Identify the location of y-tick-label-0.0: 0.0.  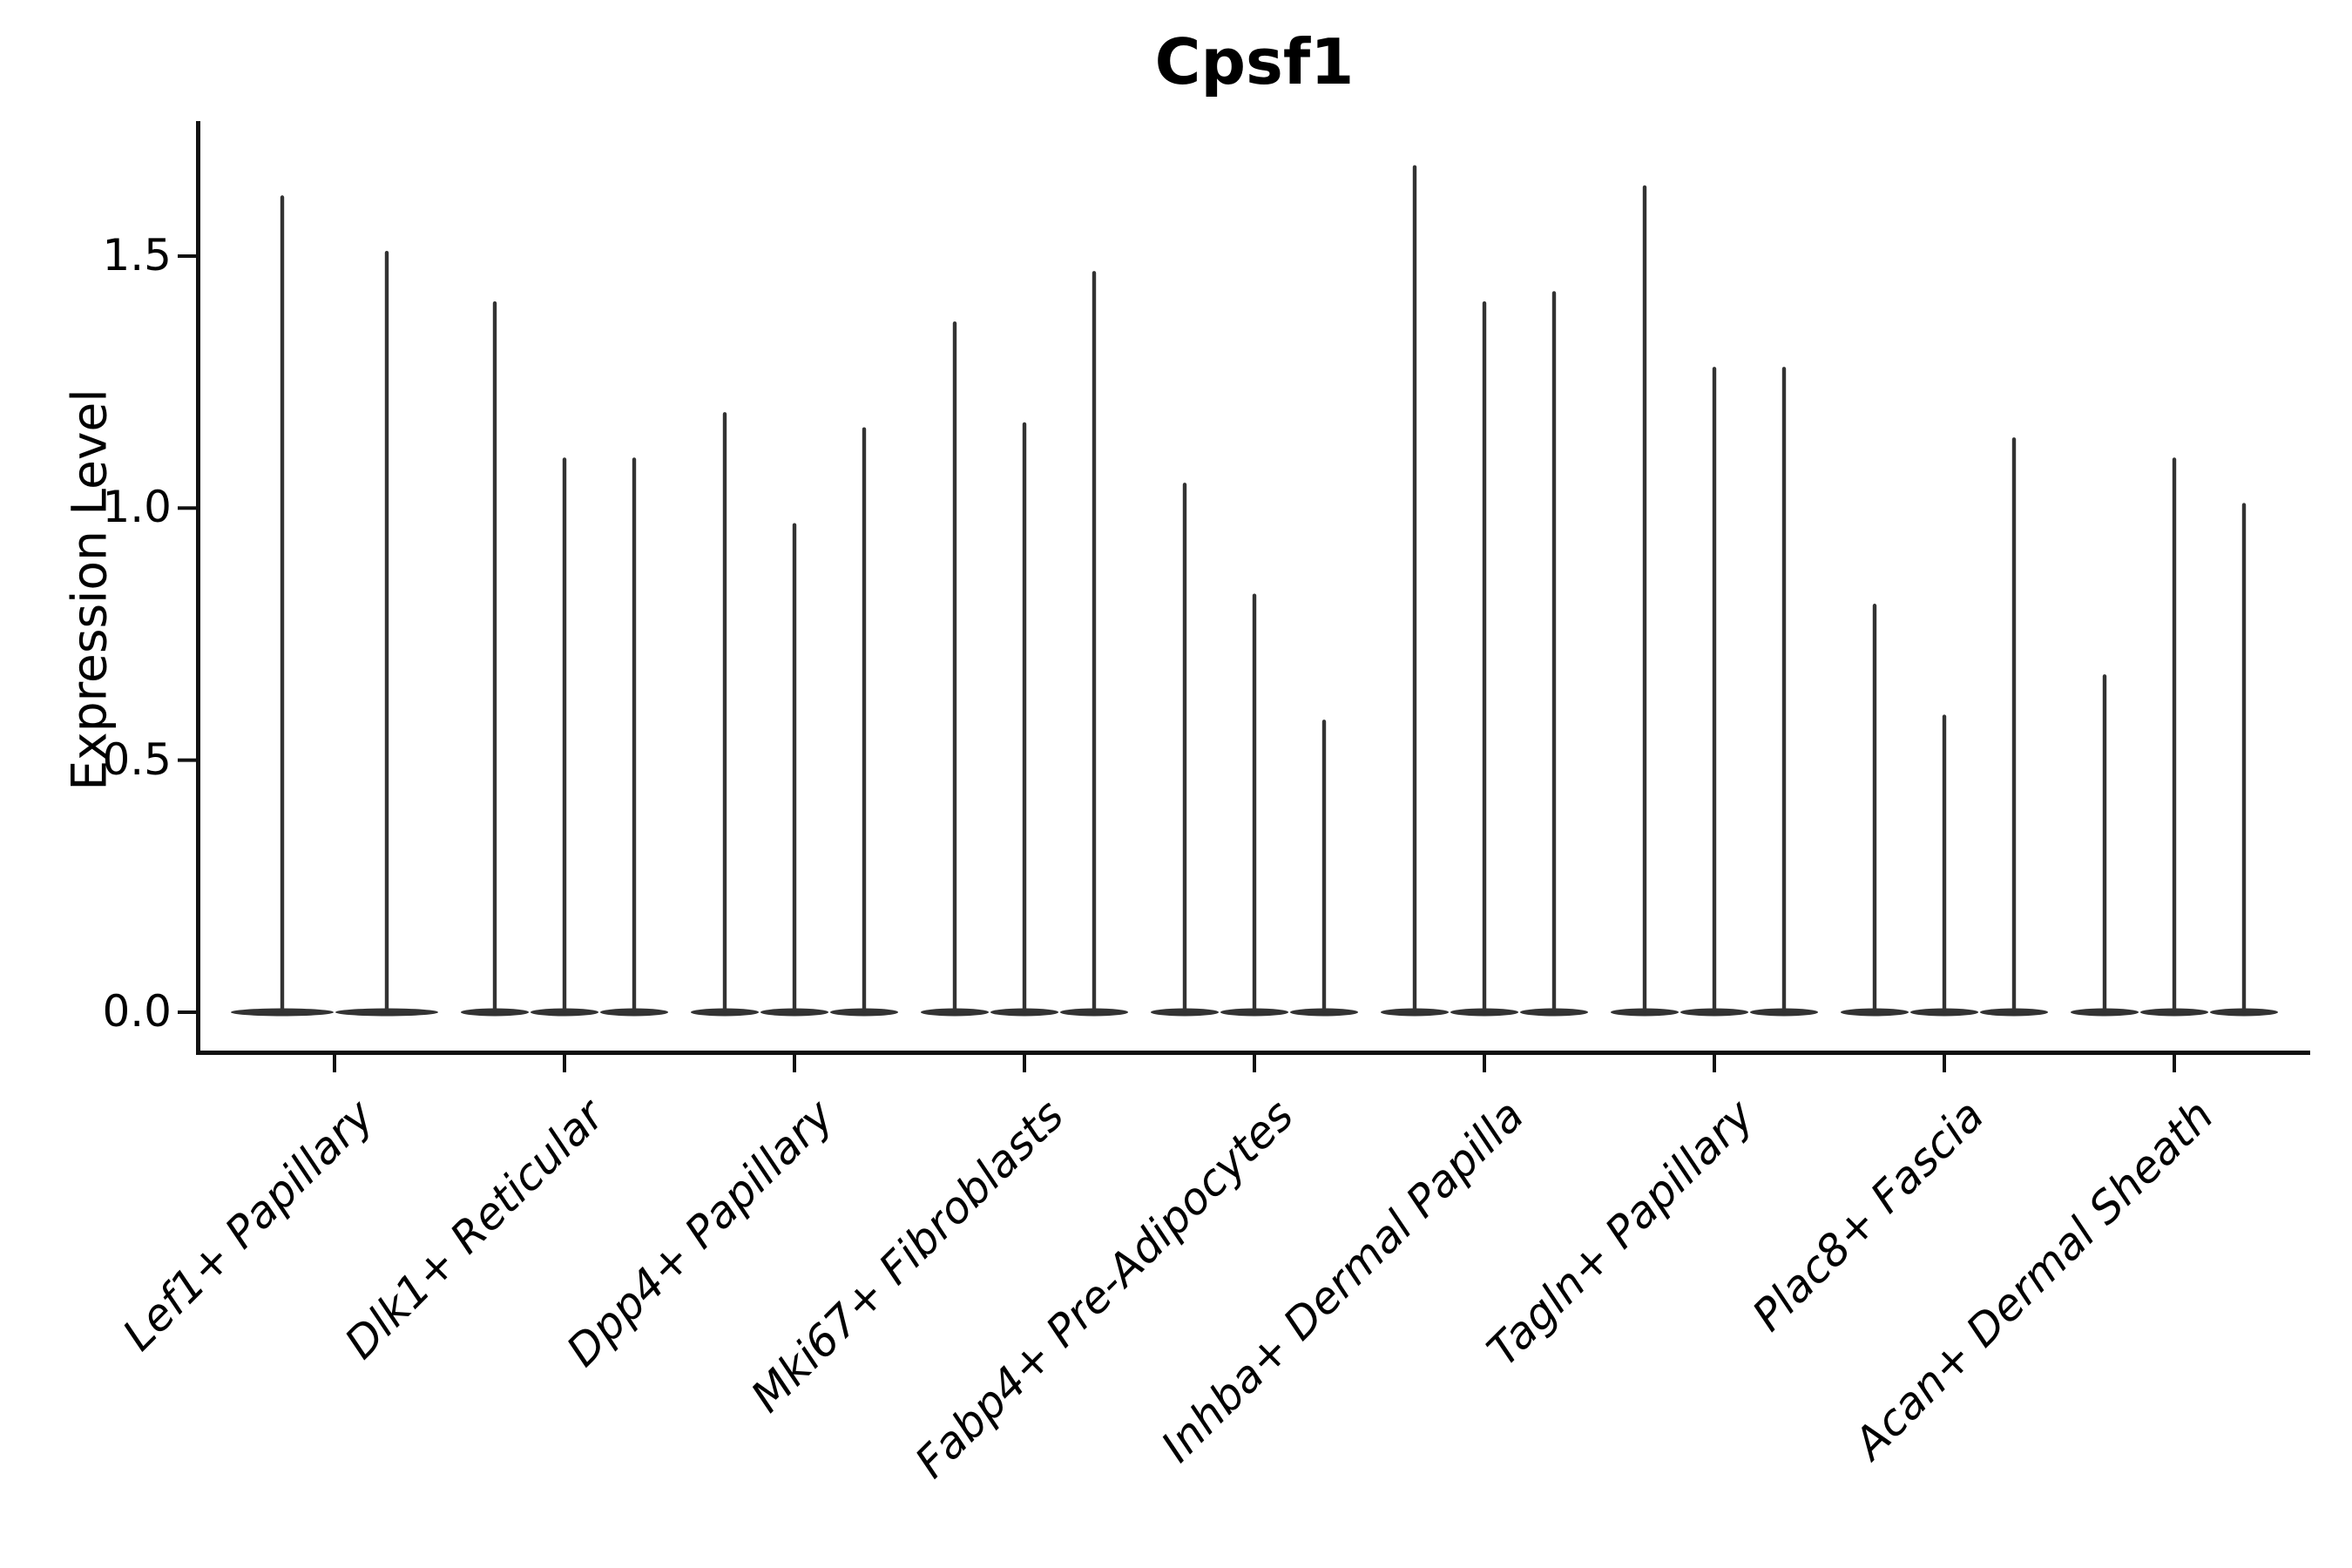
(137, 1012).